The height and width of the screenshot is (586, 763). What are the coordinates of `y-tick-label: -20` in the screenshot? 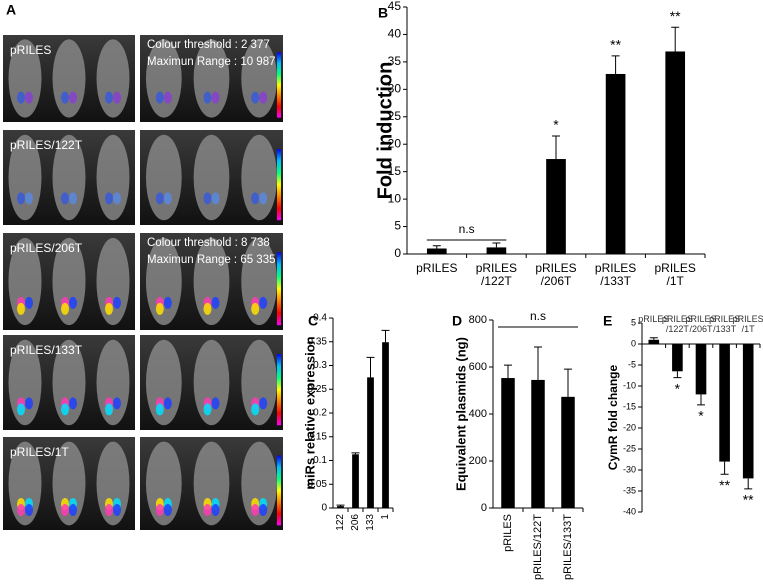 It's located at (629, 427).